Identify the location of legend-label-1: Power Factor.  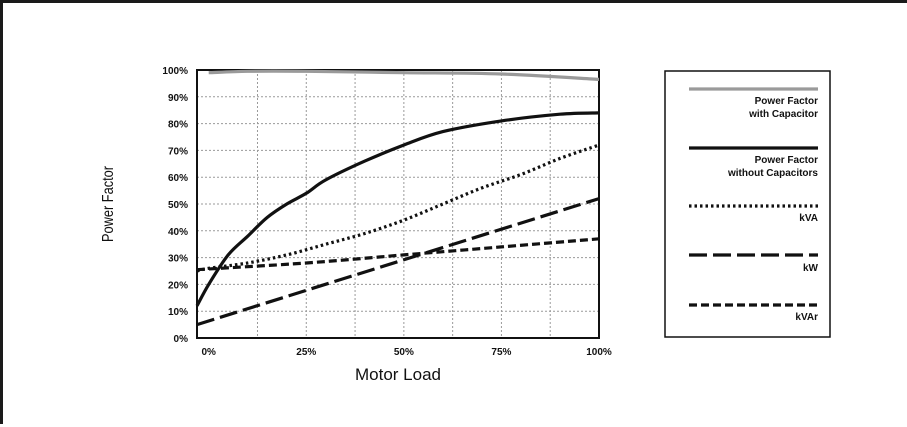
(786, 160).